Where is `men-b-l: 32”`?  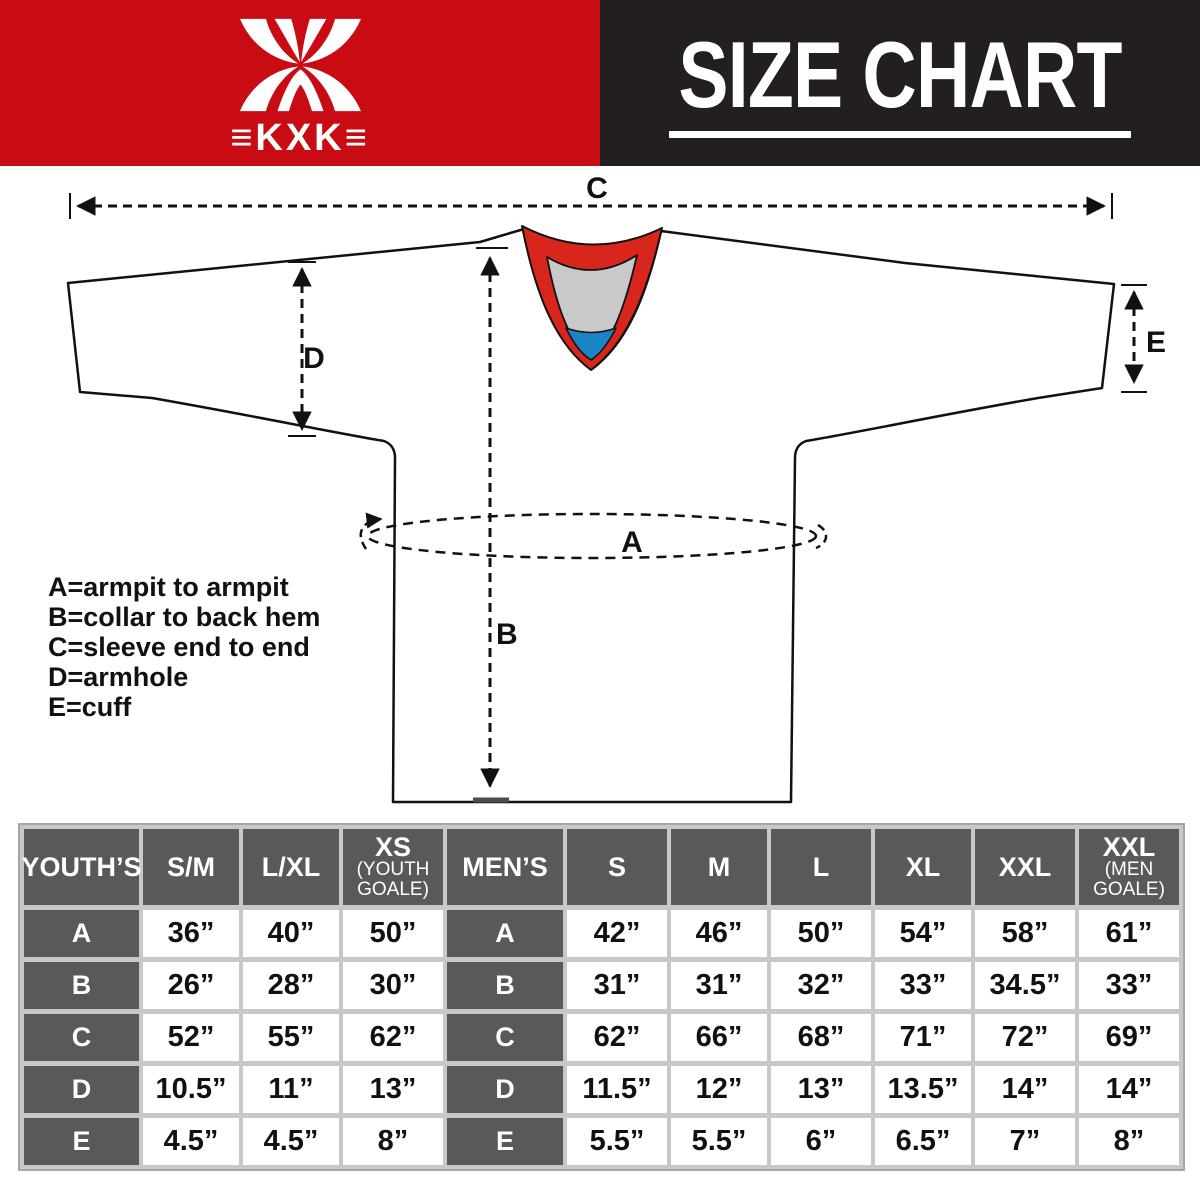
men-b-l: 32” is located at coordinates (821, 985).